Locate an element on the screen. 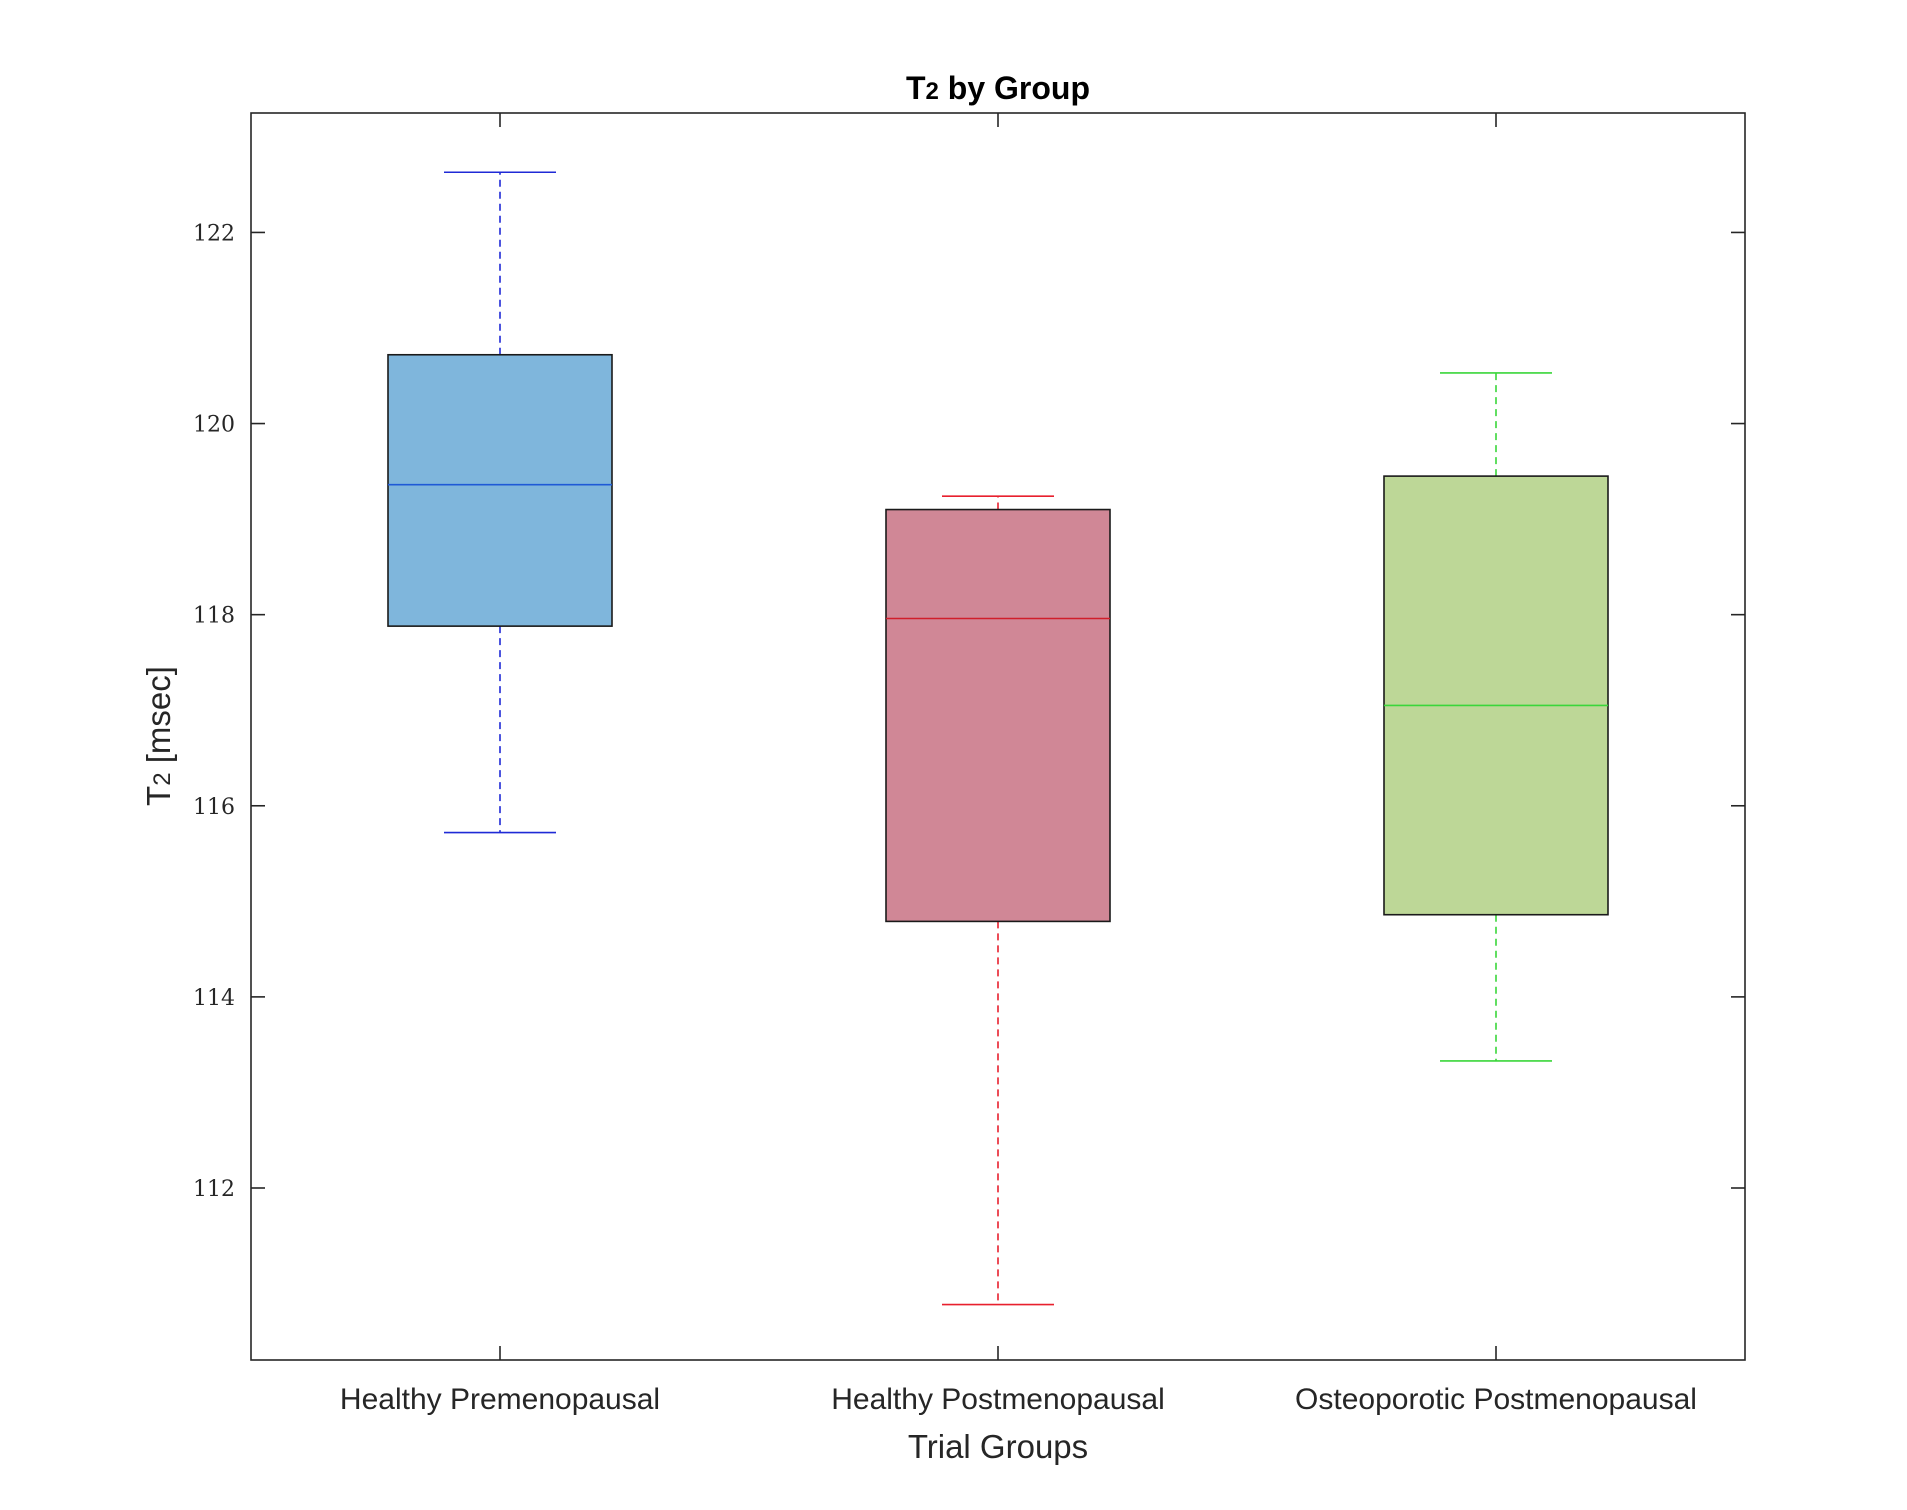 The width and height of the screenshot is (1907, 1510). y-axis-label-rest: [msec] is located at coordinates (158, 719).